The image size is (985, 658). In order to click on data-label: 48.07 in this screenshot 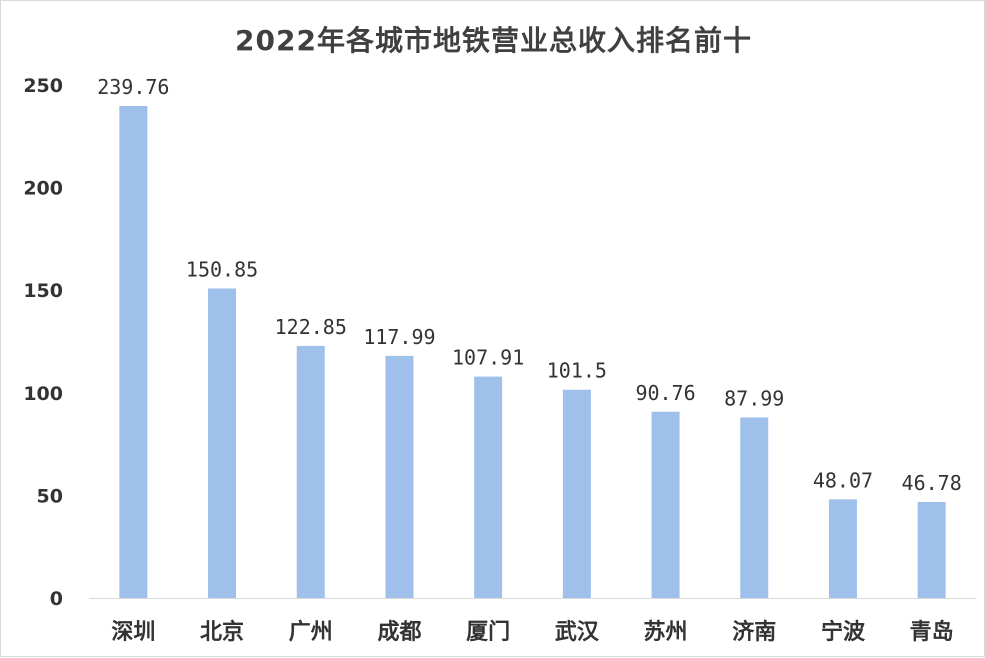, I will do `click(843, 480)`.